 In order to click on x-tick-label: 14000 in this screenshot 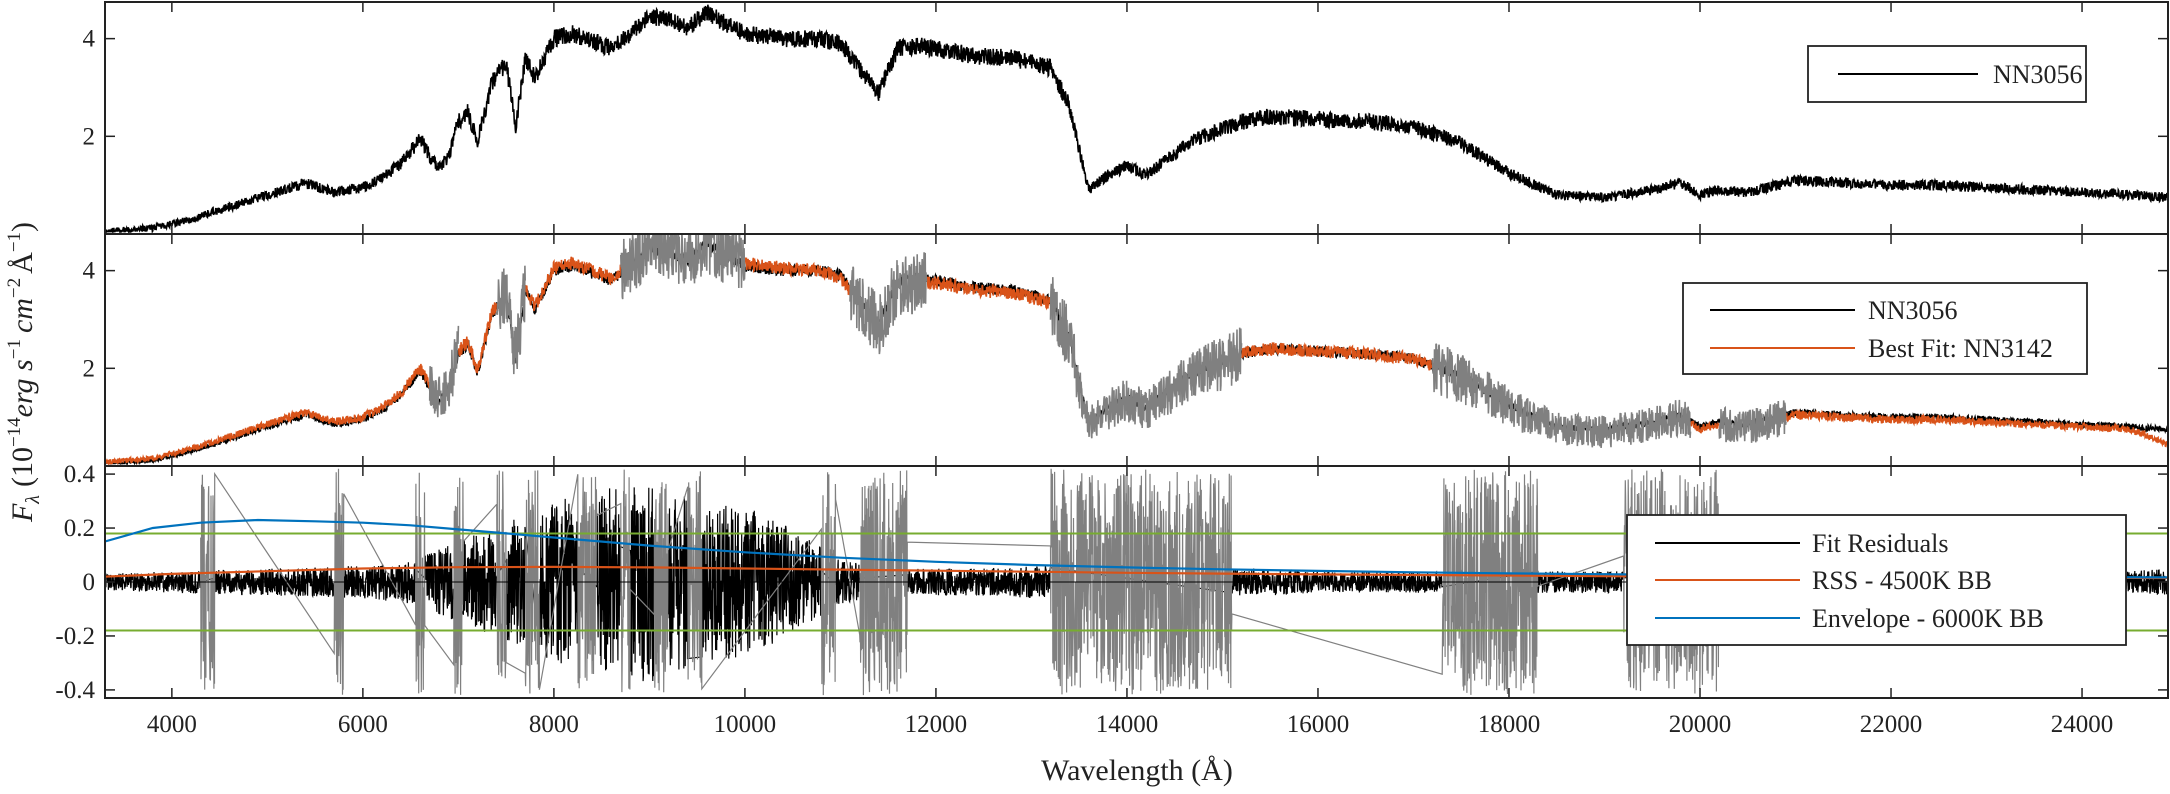, I will do `click(1127, 724)`.